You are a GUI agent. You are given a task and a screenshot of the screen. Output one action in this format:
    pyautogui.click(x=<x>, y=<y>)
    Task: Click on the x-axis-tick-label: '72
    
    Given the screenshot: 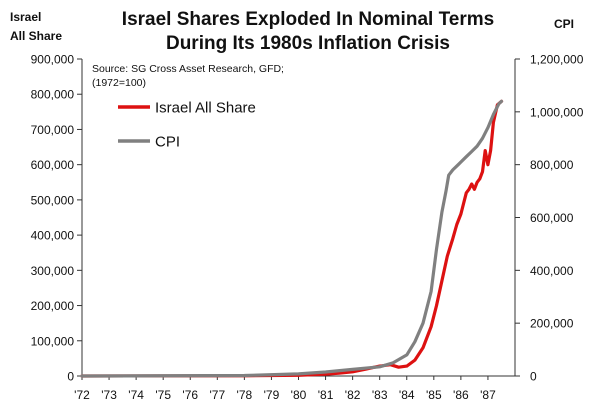 What is the action you would take?
    pyautogui.click(x=82, y=395)
    